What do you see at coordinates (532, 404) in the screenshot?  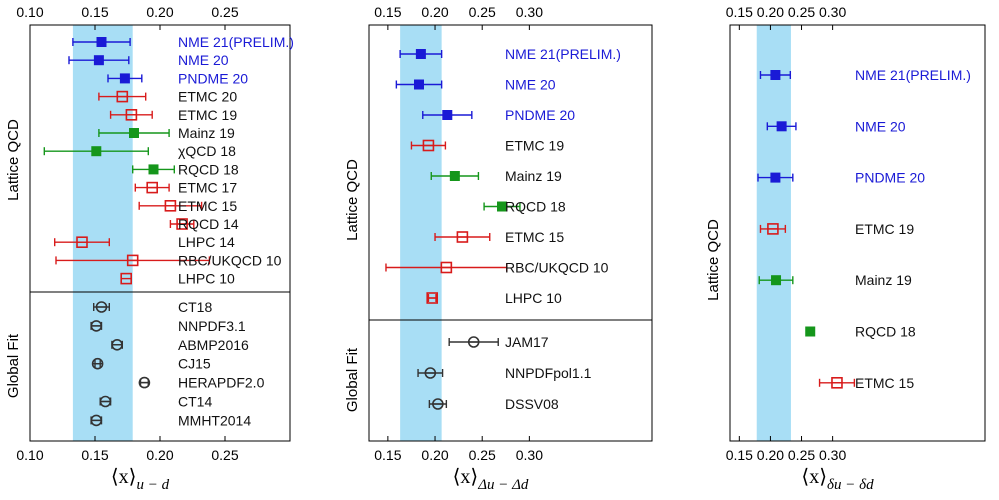 I see `entry-label: DSSV08` at bounding box center [532, 404].